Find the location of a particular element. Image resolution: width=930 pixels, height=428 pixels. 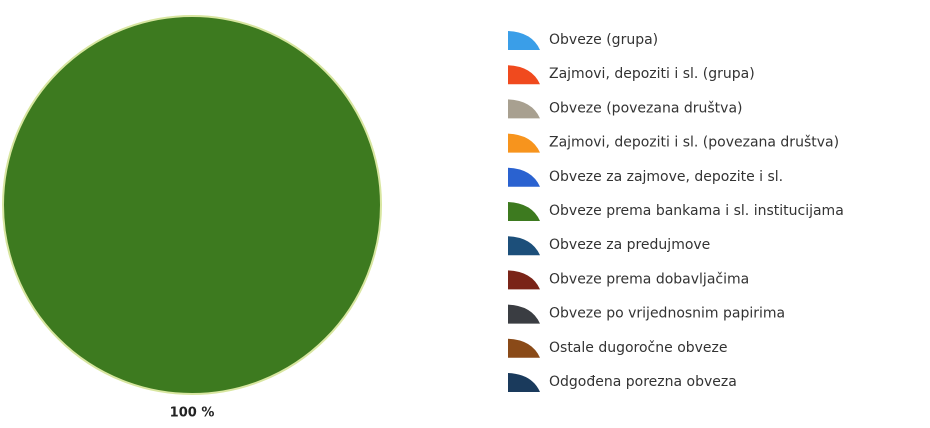

legend-label: Zajmovi, depoziti i sl. (grupa) is located at coordinates (652, 74).